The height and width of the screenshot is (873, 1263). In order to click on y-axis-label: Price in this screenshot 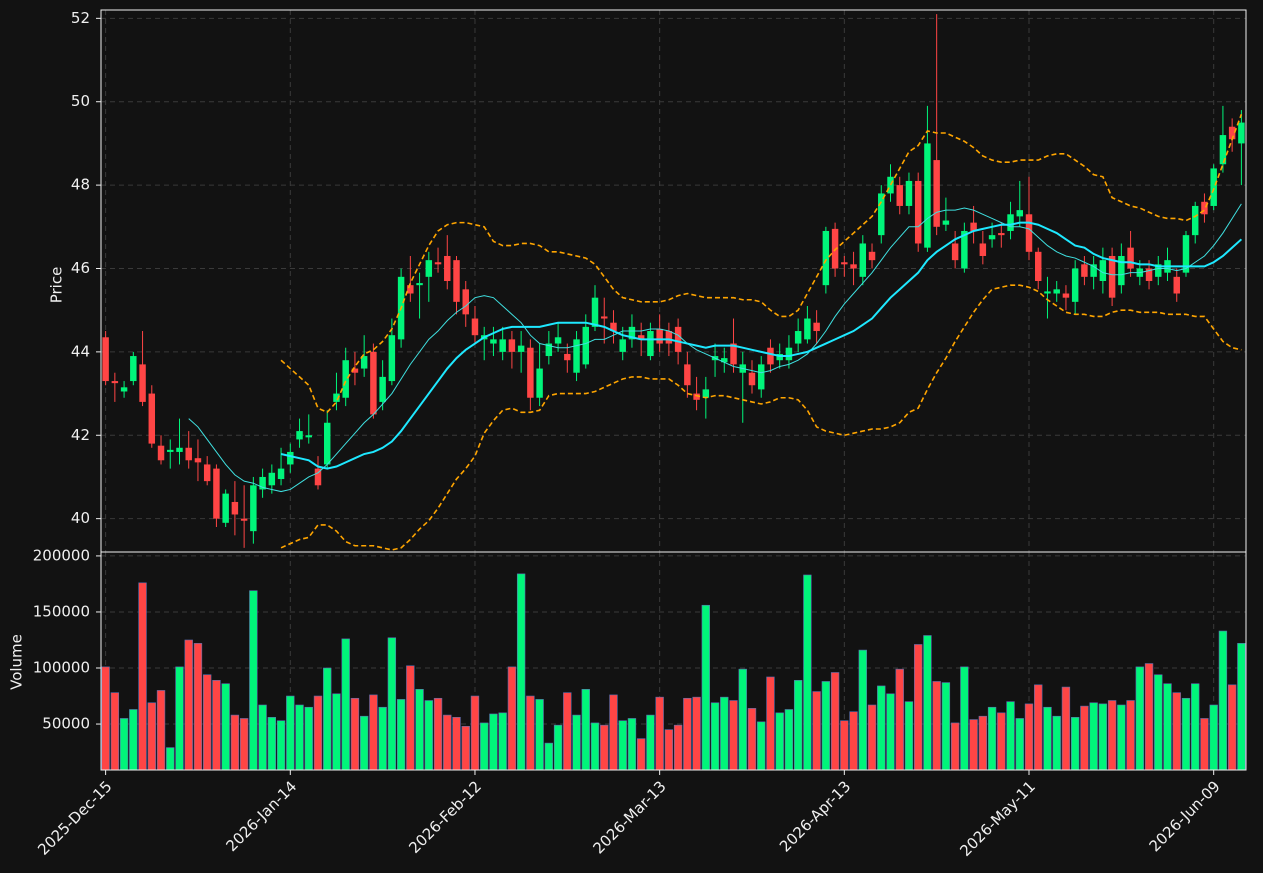, I will do `click(57, 285)`.